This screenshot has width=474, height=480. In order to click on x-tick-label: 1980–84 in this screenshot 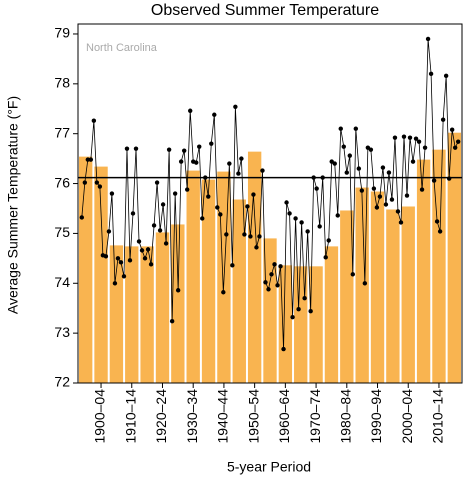, I will do `click(346, 416)`.